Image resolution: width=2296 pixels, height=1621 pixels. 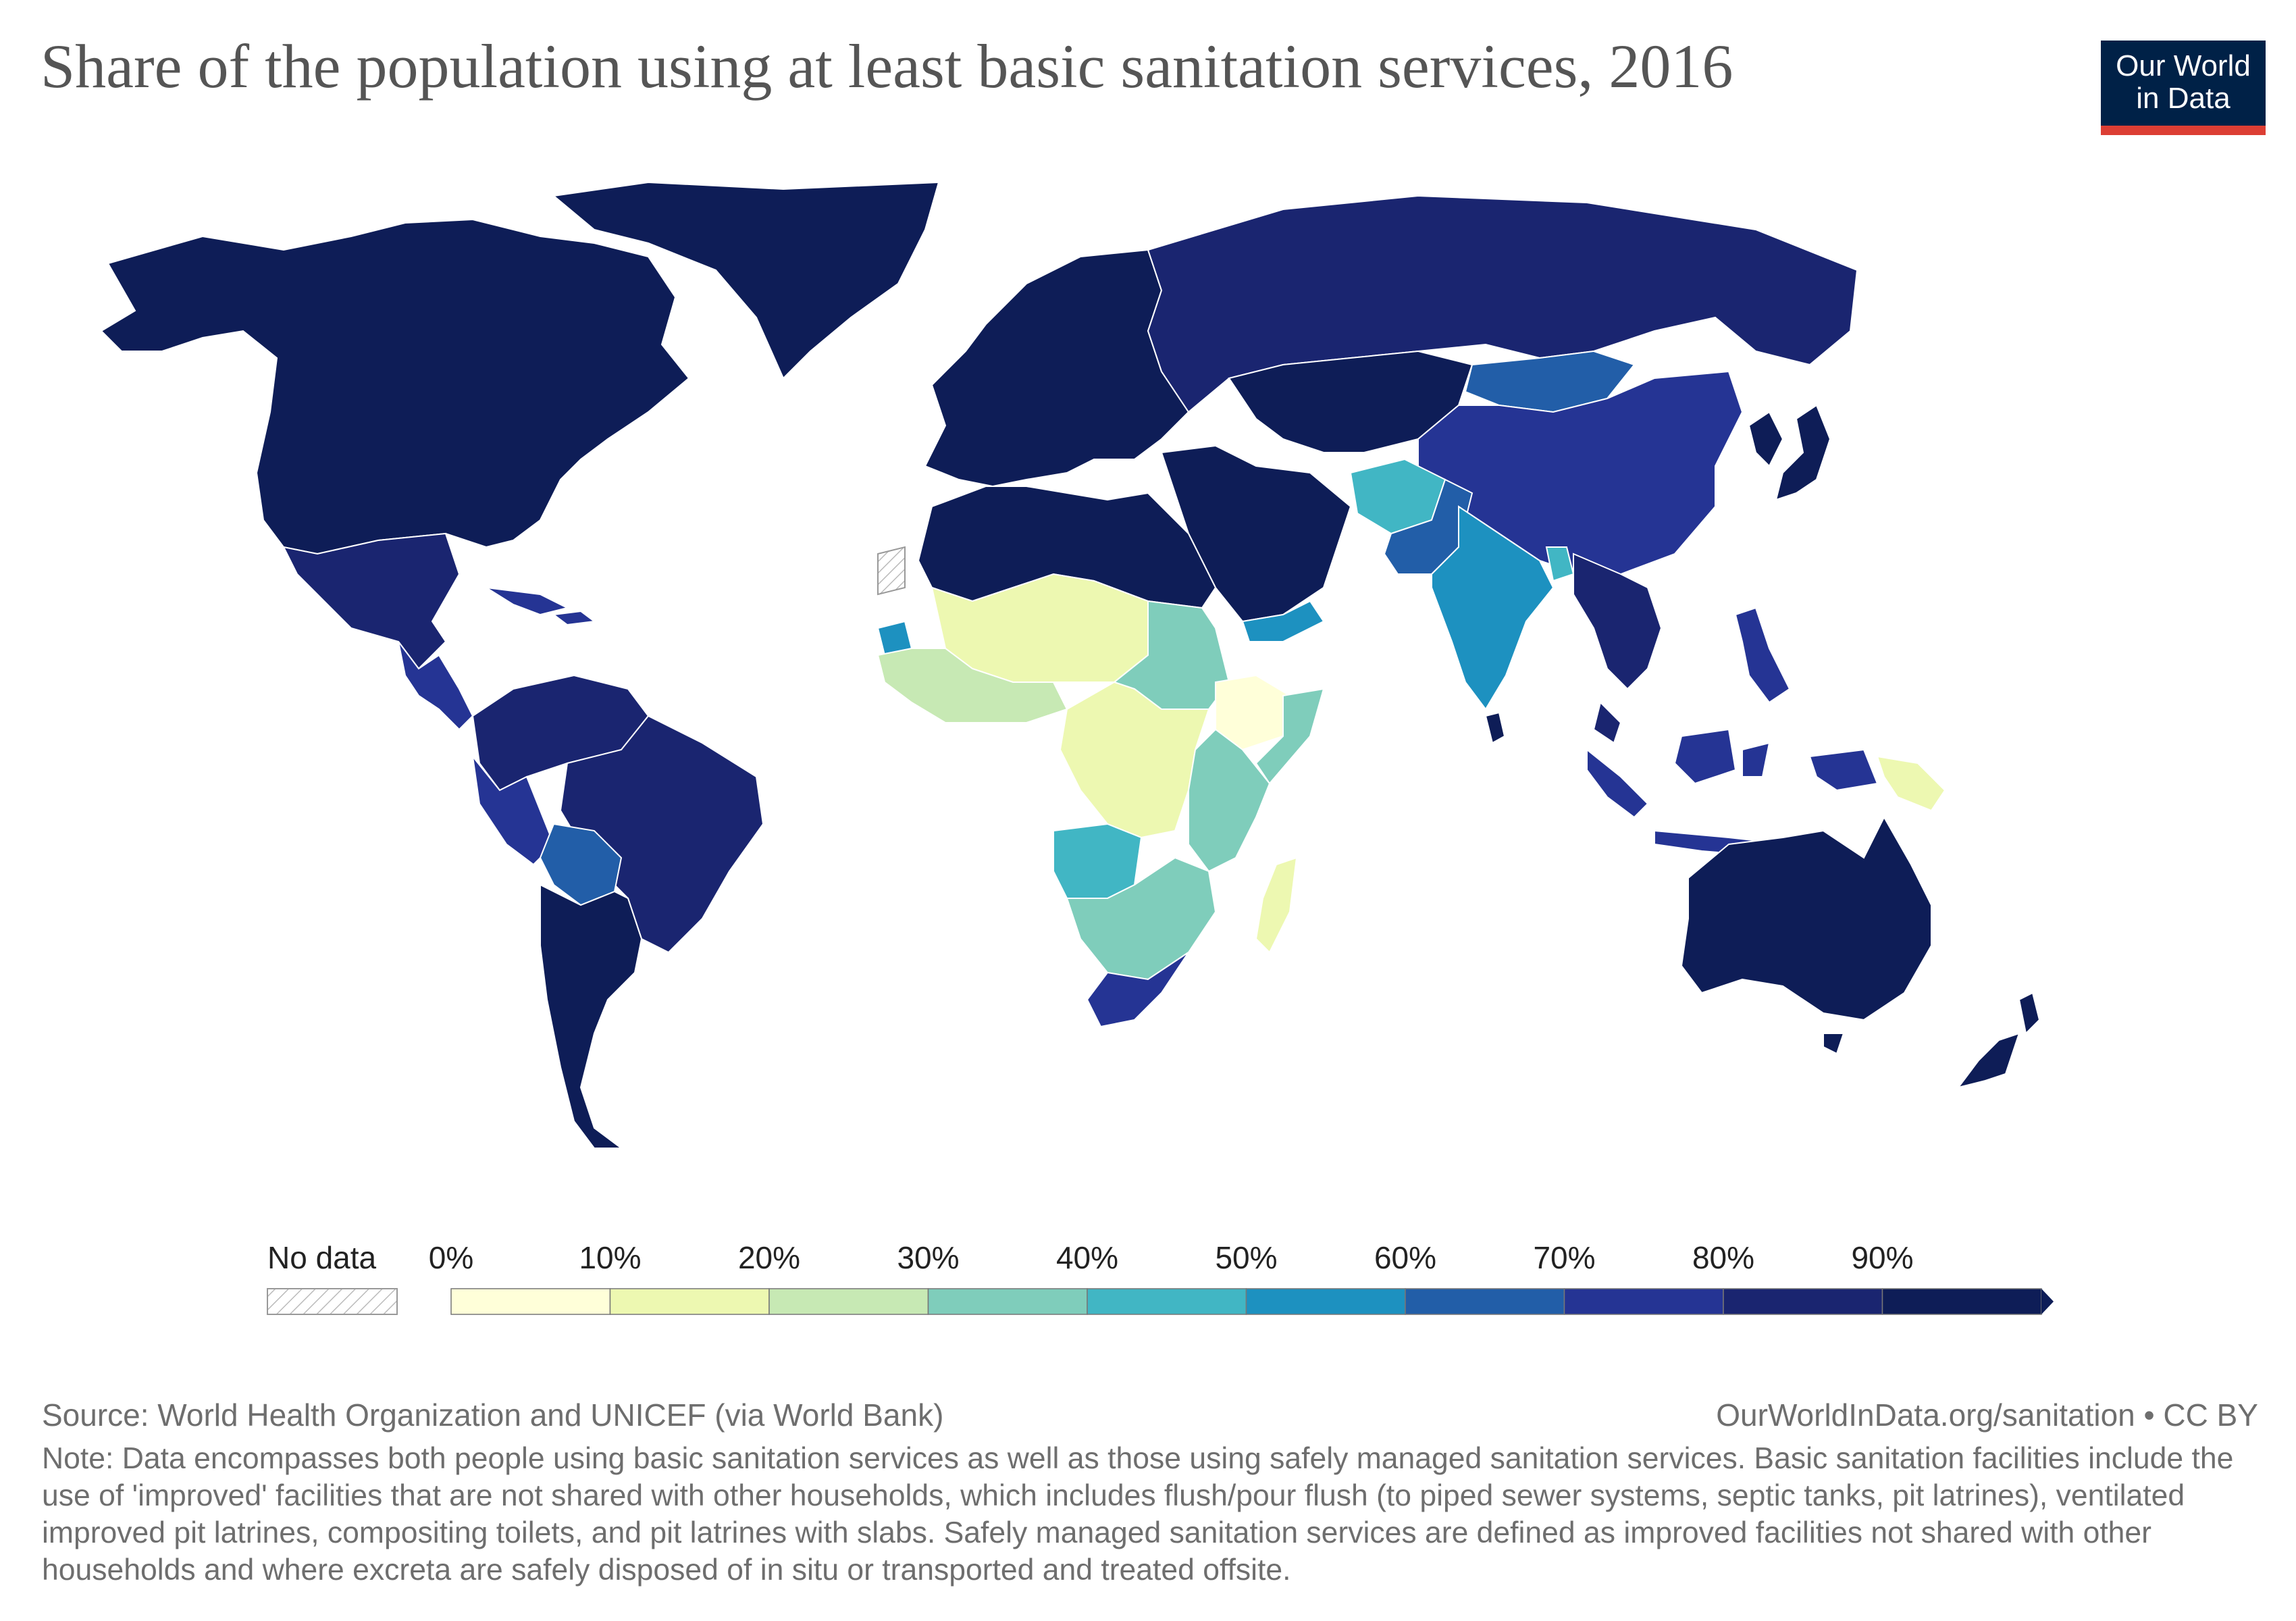 What do you see at coordinates (1098, 861) in the screenshot?
I see `region-angola` at bounding box center [1098, 861].